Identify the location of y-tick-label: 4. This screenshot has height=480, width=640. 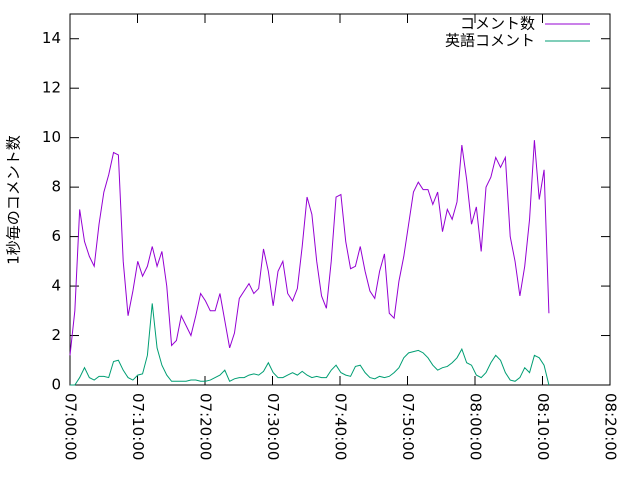
(56, 286).